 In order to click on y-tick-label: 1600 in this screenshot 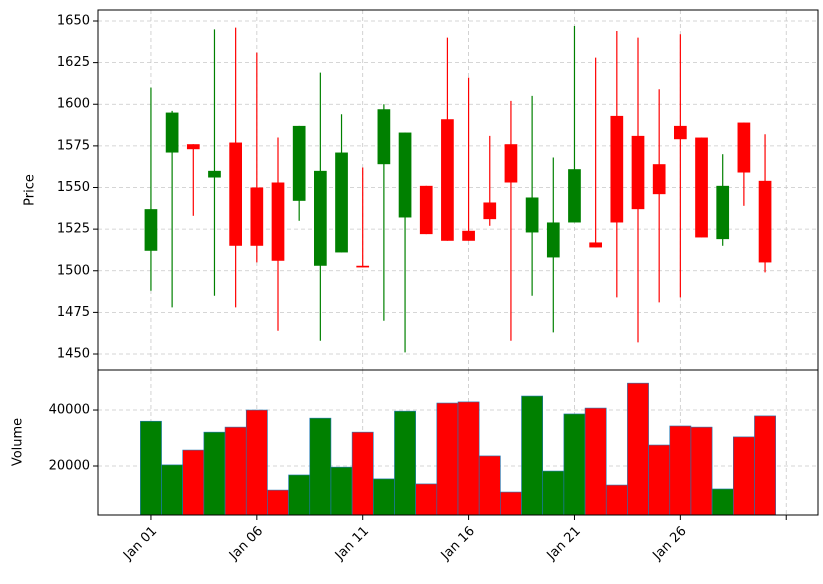, I will do `click(73, 104)`.